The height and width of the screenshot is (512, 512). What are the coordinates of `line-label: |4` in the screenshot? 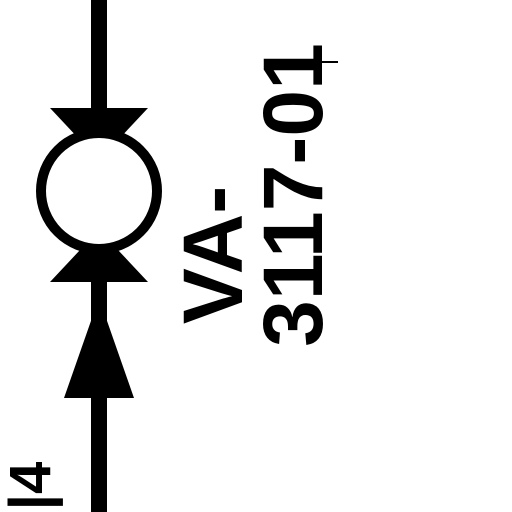 It's located at (31, 486).